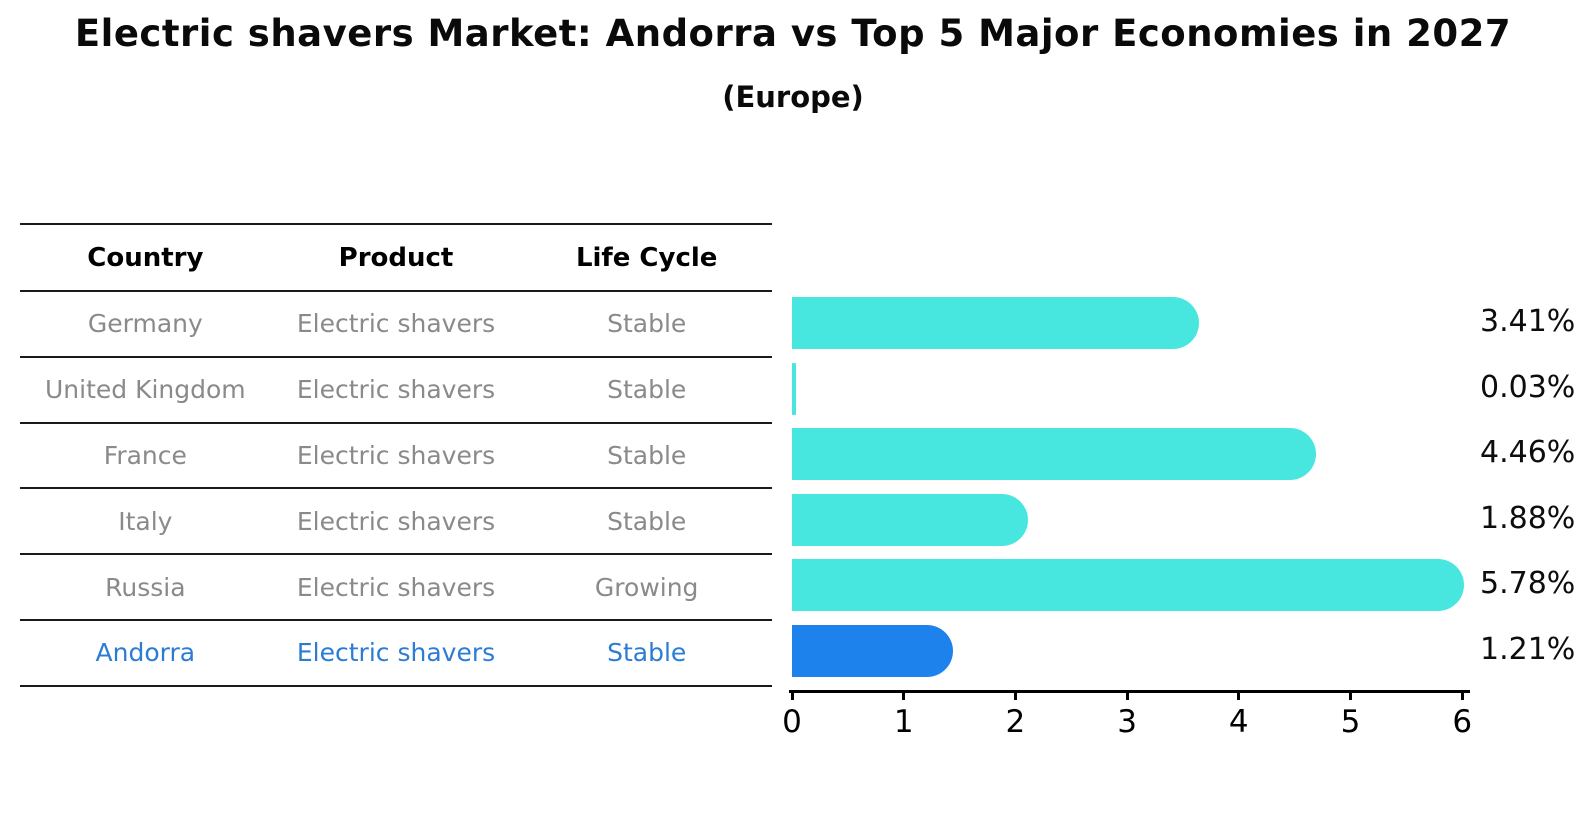 This screenshot has height=823, width=1586. I want to click on bar-italy, so click(910, 519).